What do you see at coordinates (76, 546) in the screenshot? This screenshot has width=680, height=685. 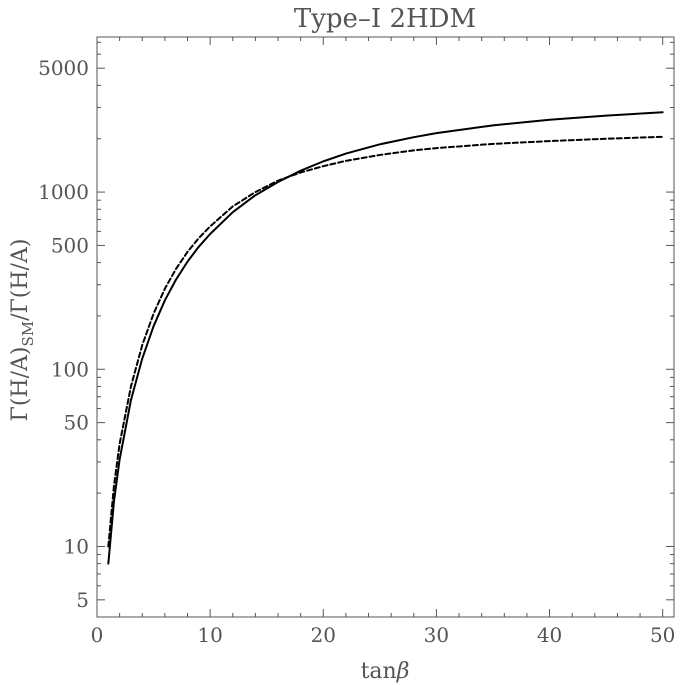 I see `y-tick-label: 10` at bounding box center [76, 546].